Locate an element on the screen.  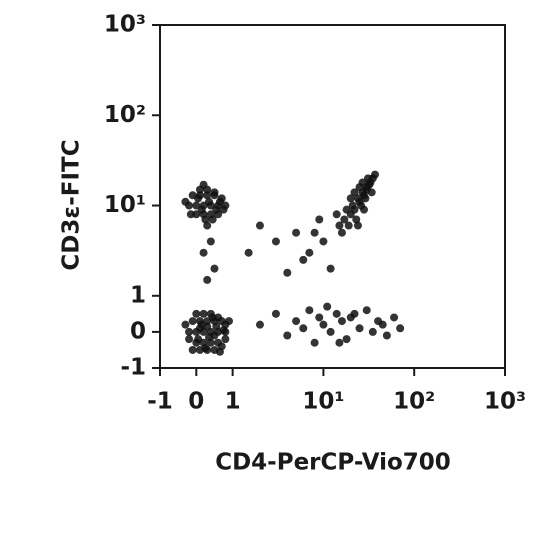
x-tick-label: 0 is located at coordinates (196, 402).